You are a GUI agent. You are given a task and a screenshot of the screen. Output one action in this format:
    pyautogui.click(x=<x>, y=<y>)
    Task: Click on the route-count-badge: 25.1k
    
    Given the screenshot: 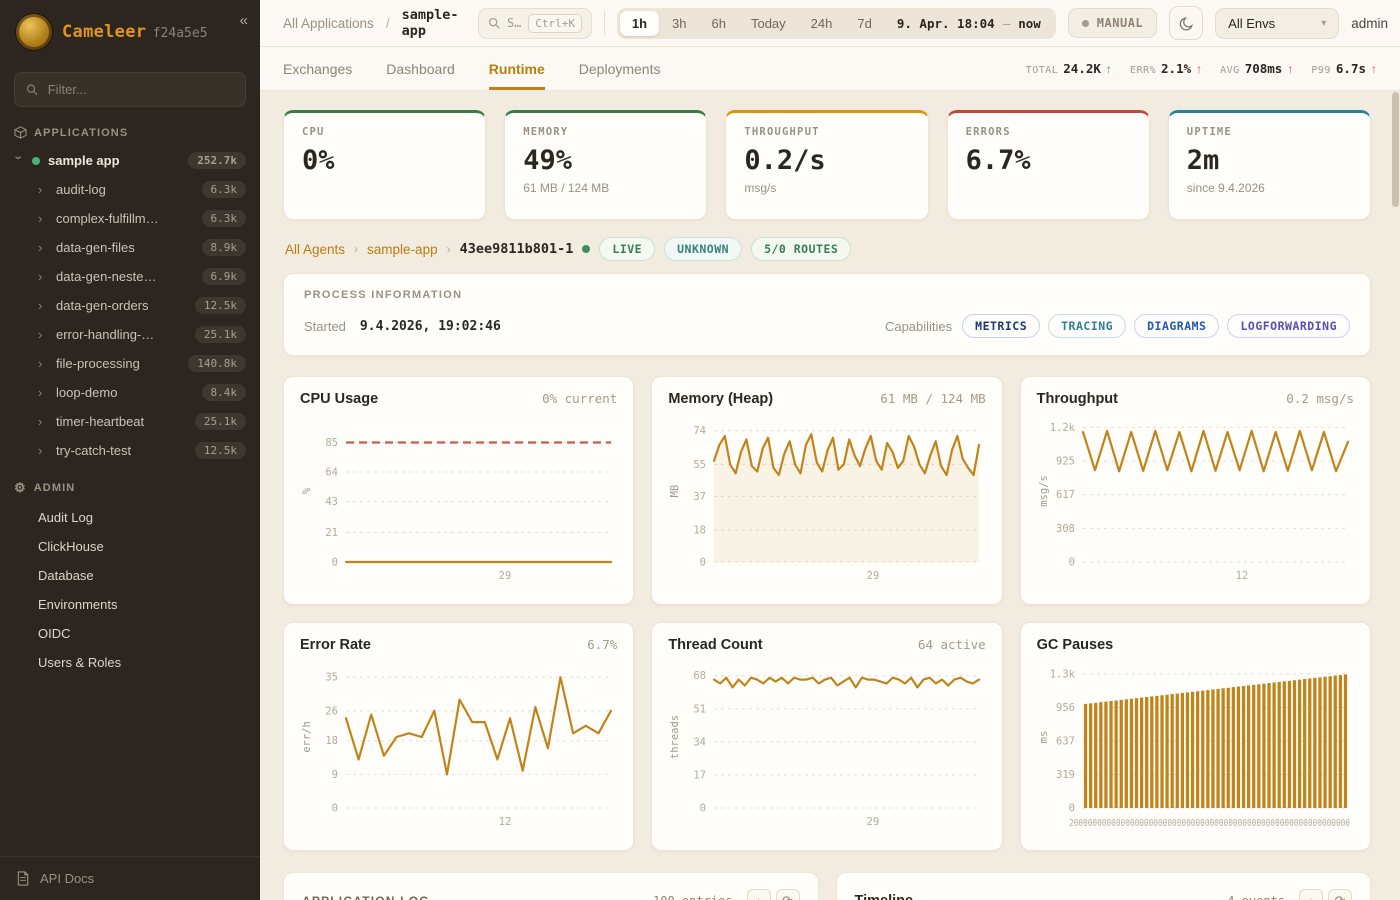 What is the action you would take?
    pyautogui.click(x=220, y=334)
    